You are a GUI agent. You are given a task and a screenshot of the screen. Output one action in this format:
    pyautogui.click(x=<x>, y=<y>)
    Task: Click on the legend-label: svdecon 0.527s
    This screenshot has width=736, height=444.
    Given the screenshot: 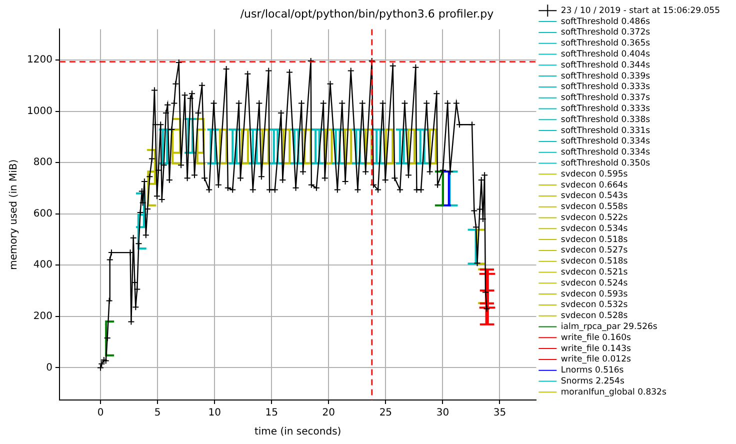 What is the action you would take?
    pyautogui.click(x=594, y=251)
    